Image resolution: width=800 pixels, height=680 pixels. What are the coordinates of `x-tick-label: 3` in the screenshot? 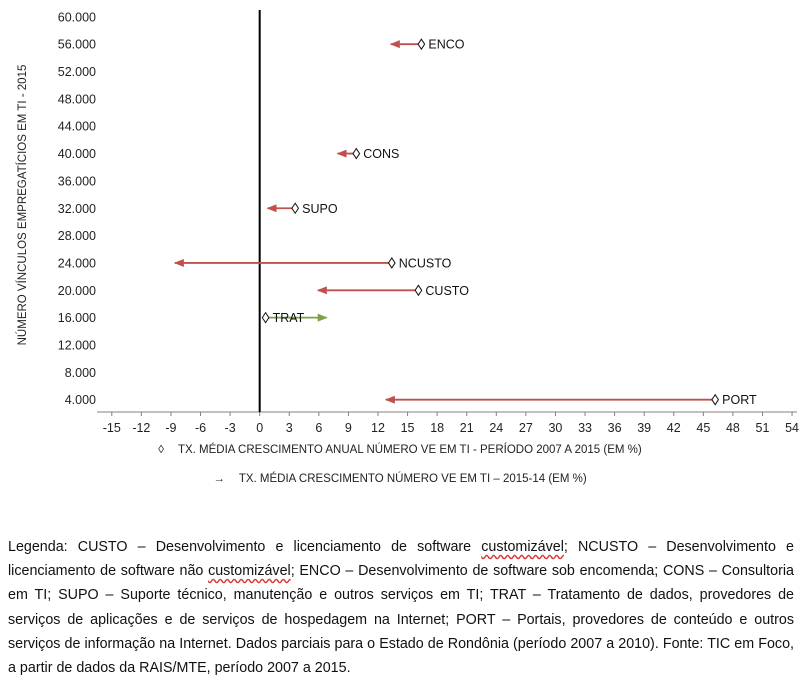 It's located at (289, 428).